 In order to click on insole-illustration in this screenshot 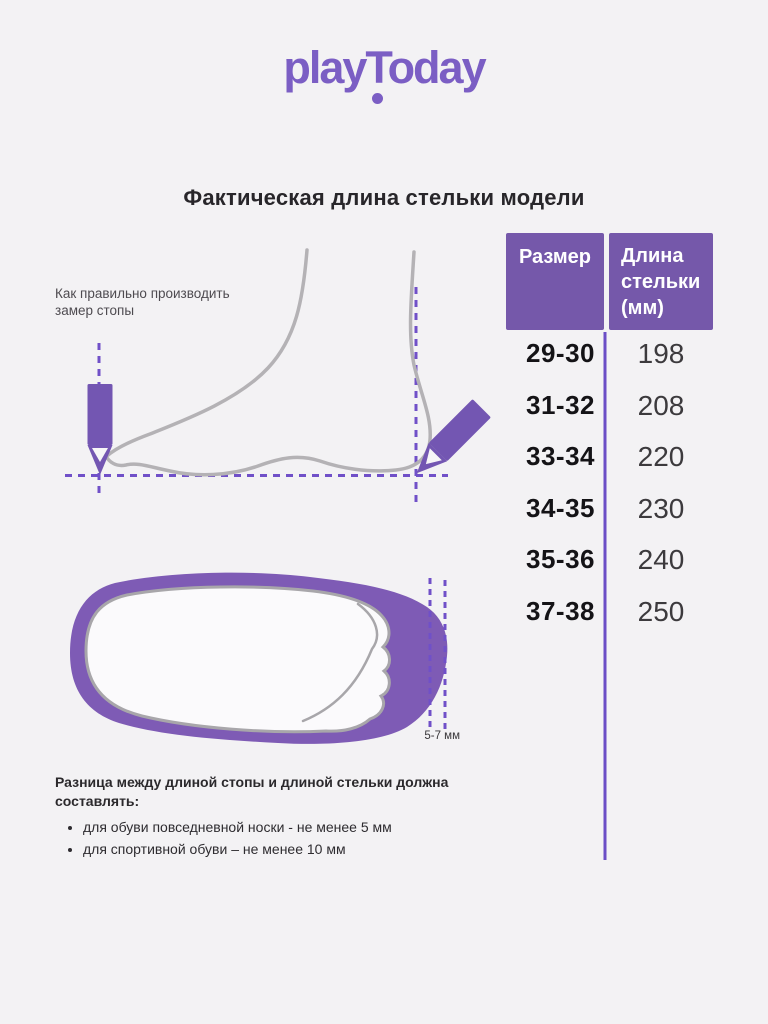, I will do `click(259, 658)`.